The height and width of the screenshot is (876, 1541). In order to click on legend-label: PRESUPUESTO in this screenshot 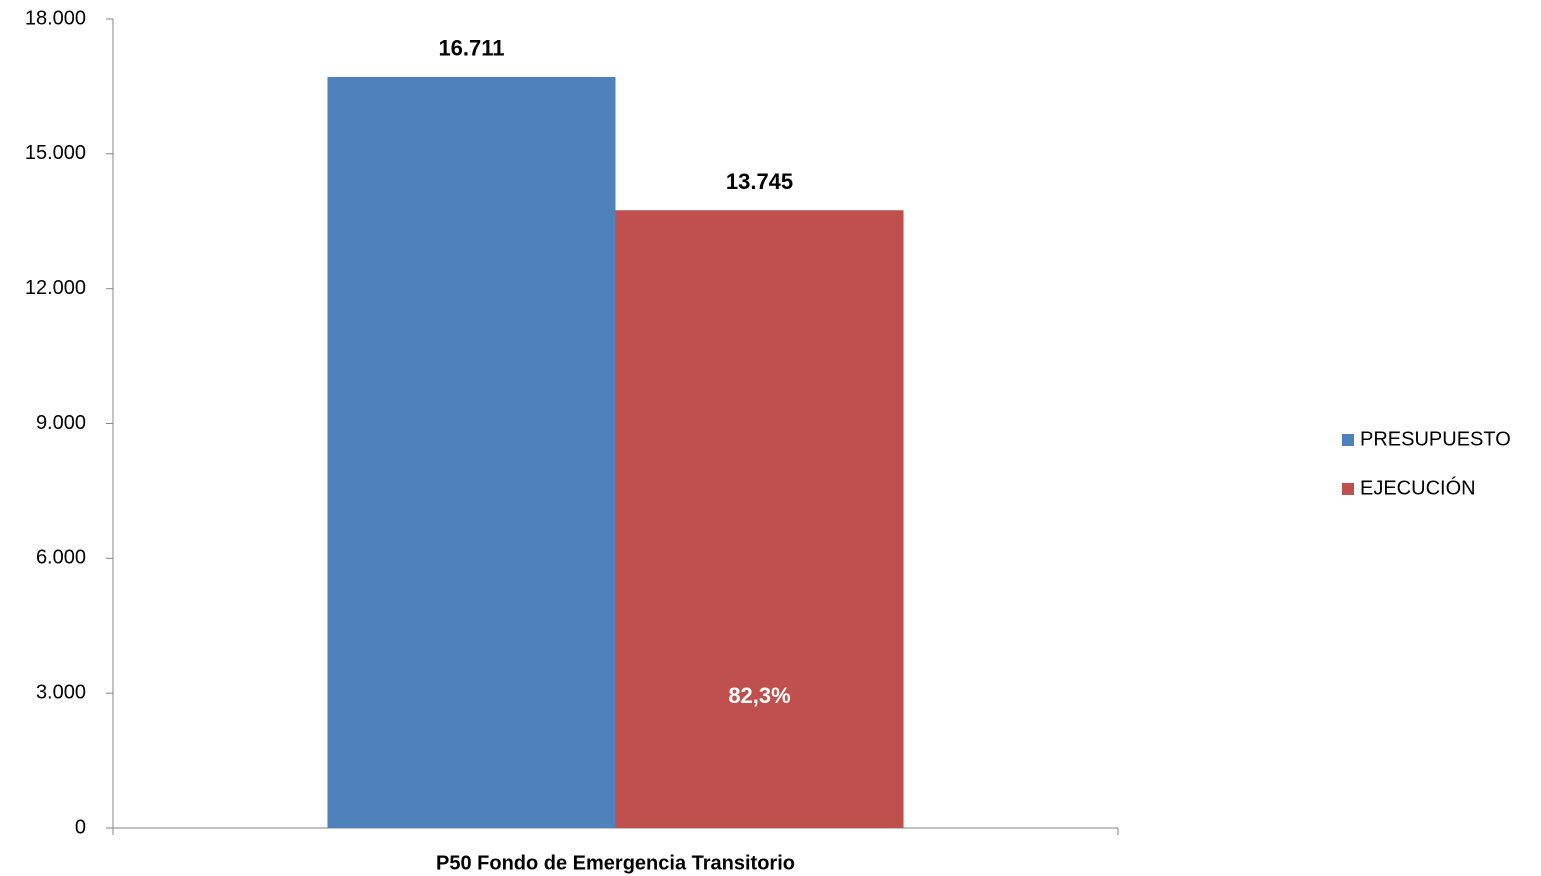, I will do `click(1435, 439)`.